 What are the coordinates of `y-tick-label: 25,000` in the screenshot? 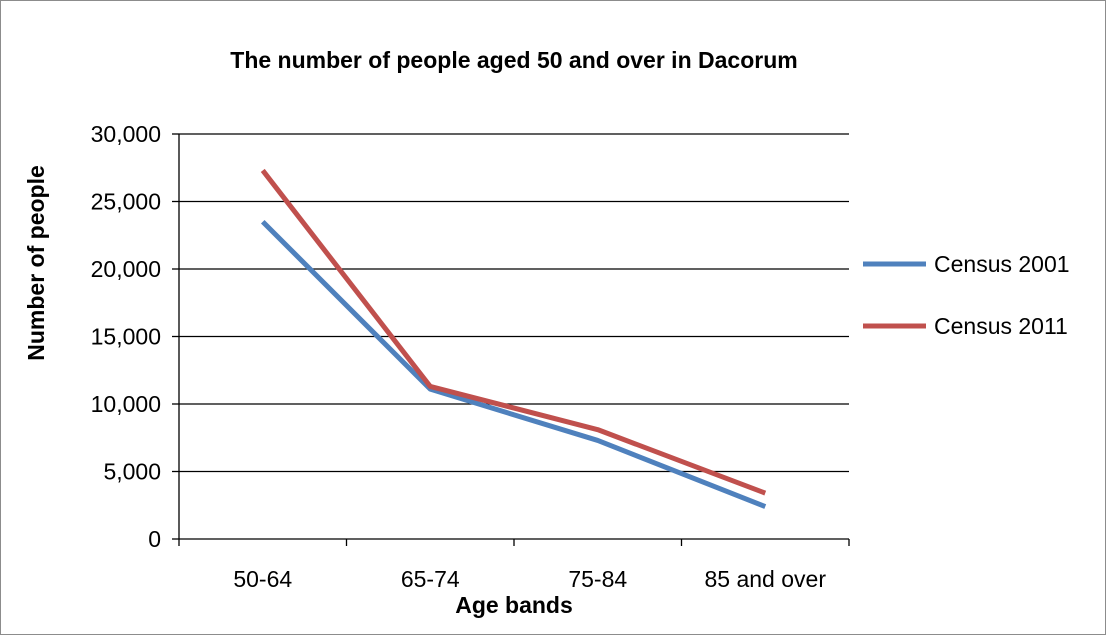 It's located at (126, 202).